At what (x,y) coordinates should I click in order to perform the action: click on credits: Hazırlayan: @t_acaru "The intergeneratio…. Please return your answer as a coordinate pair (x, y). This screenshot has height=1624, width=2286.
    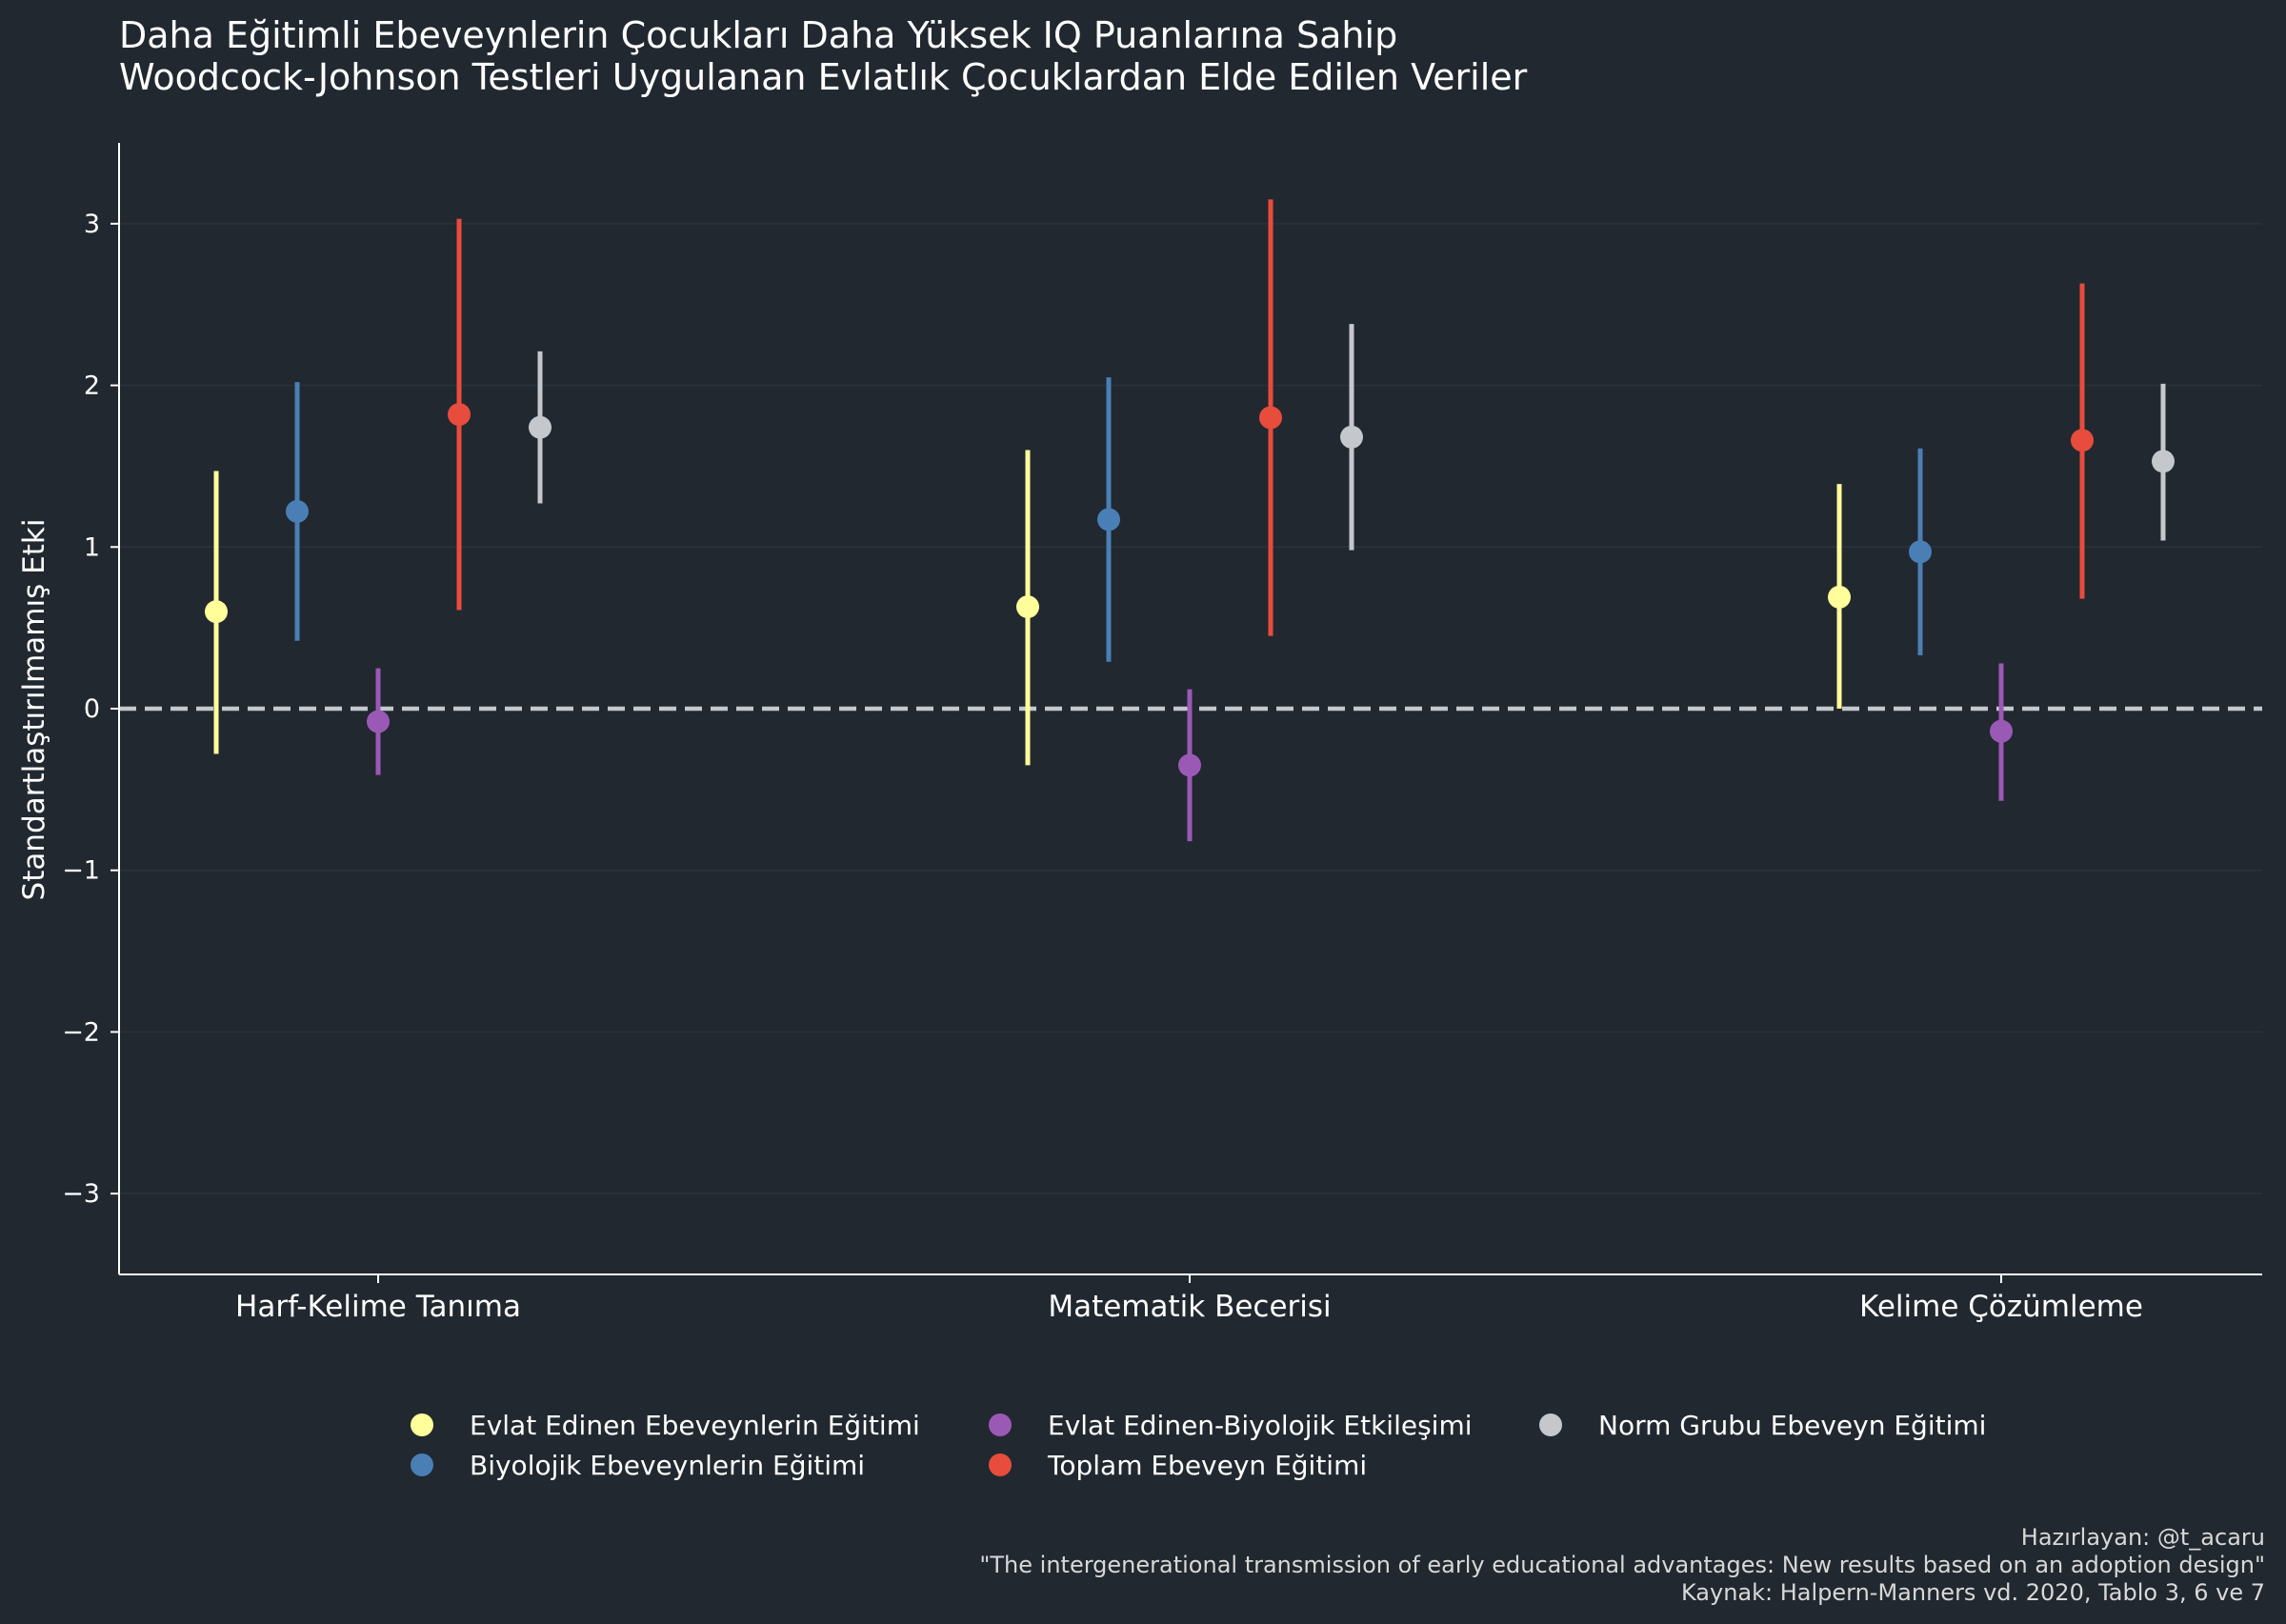
    Looking at the image, I should click on (1622, 1565).